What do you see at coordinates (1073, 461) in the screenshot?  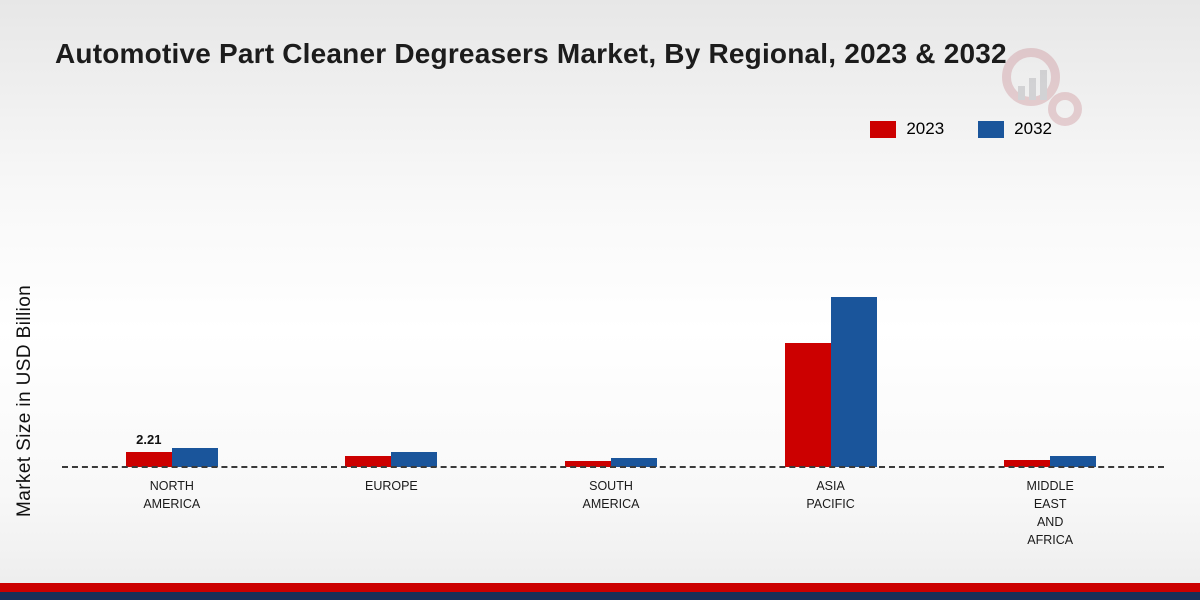 I see `bar-2032-middle-east-and-africa` at bounding box center [1073, 461].